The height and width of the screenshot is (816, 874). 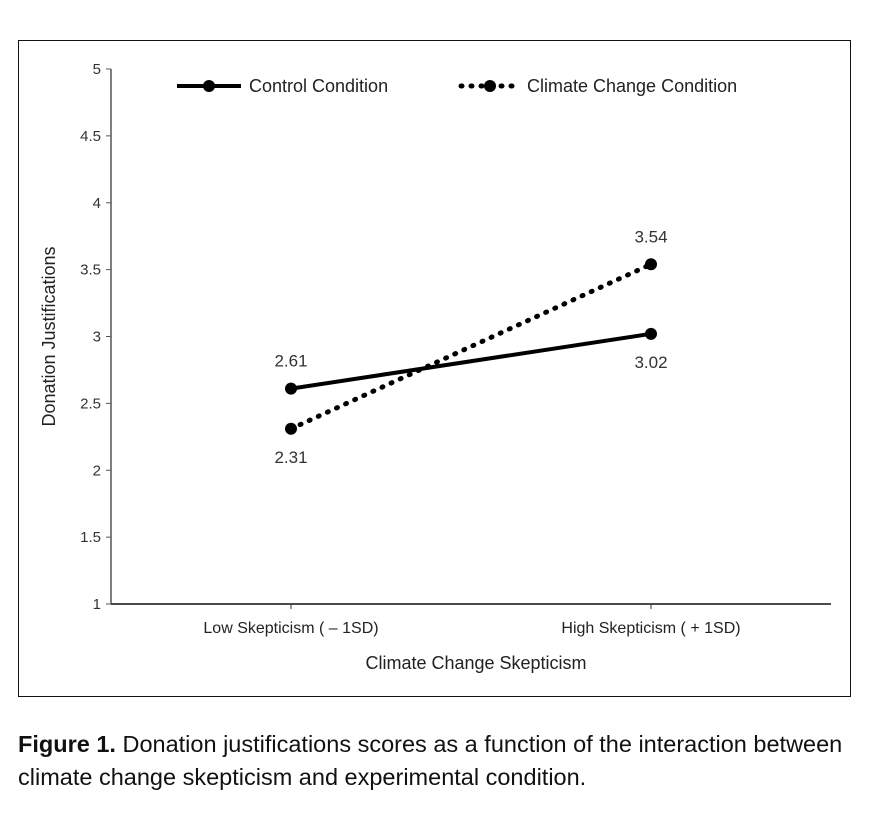 What do you see at coordinates (471, 361) in the screenshot?
I see `control-series-line` at bounding box center [471, 361].